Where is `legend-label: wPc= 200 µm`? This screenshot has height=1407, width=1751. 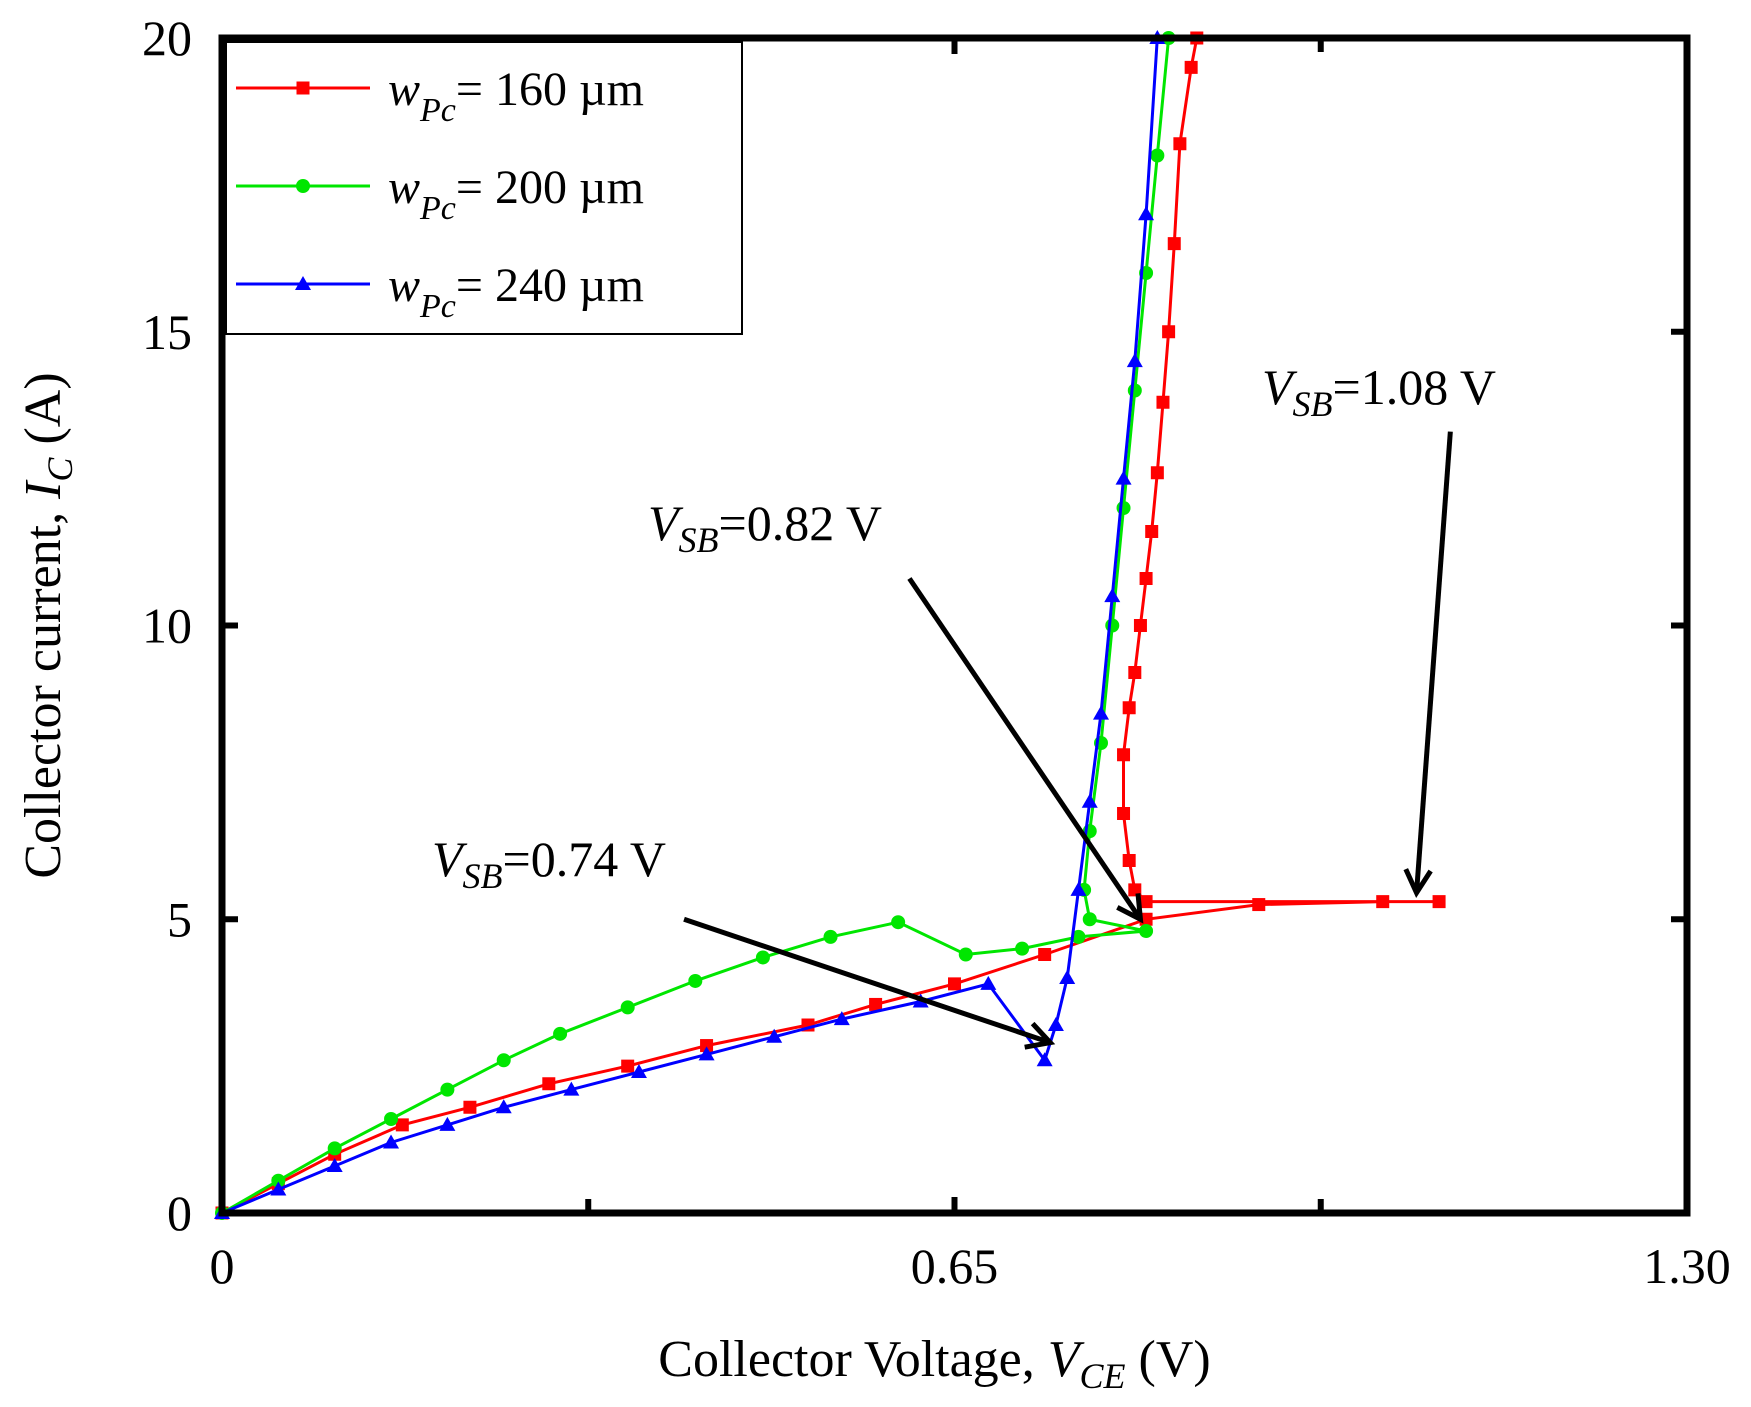
legend-label: wPc= 200 µm is located at coordinates (516, 194).